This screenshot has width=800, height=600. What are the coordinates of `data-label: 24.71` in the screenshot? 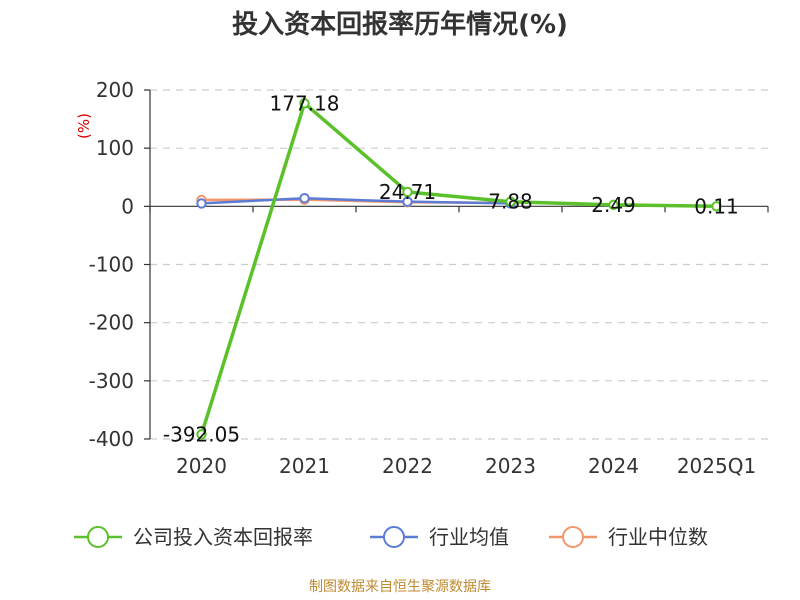 It's located at (407, 192).